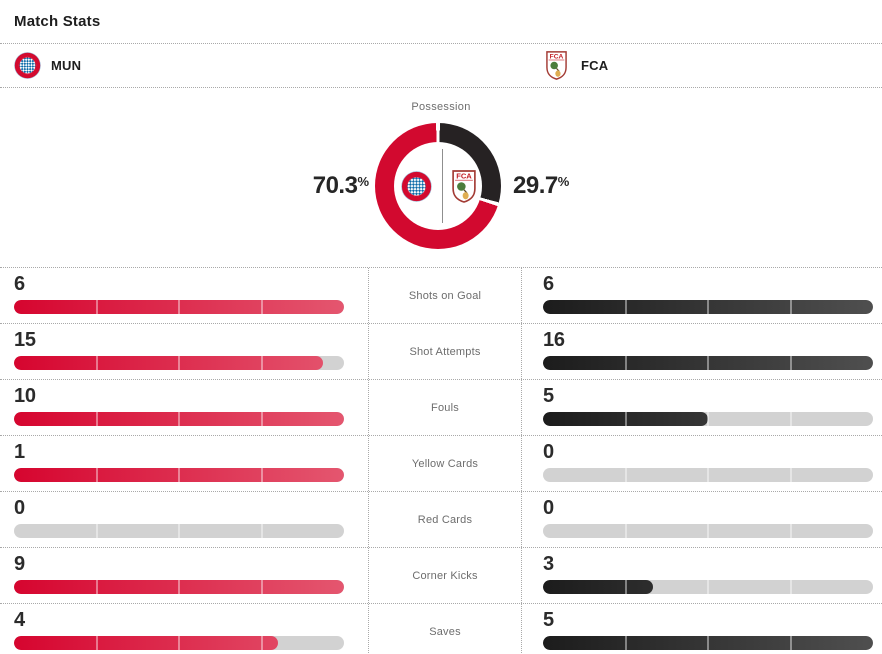  I want to click on possession-donut-chart, so click(438, 186).